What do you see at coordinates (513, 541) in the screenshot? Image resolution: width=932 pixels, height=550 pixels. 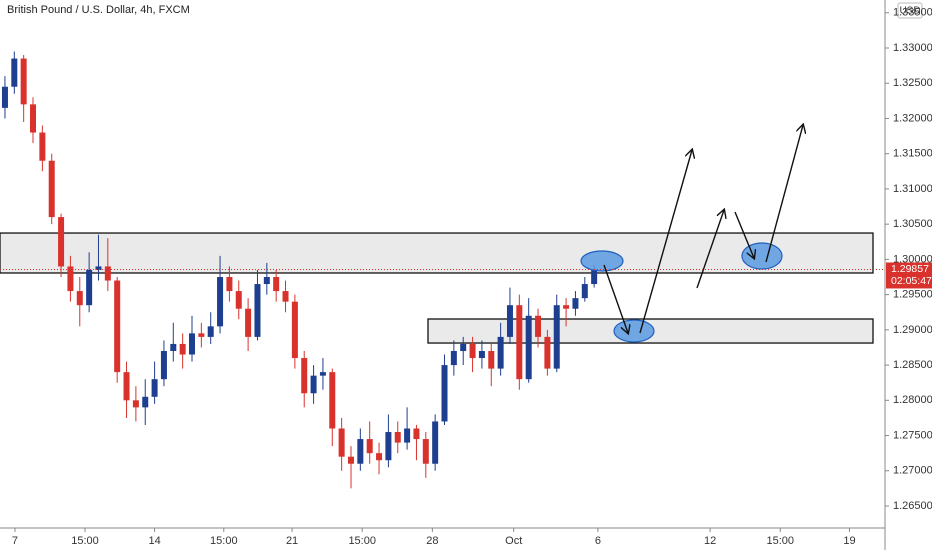 I see `x-tick-label: Oct` at bounding box center [513, 541].